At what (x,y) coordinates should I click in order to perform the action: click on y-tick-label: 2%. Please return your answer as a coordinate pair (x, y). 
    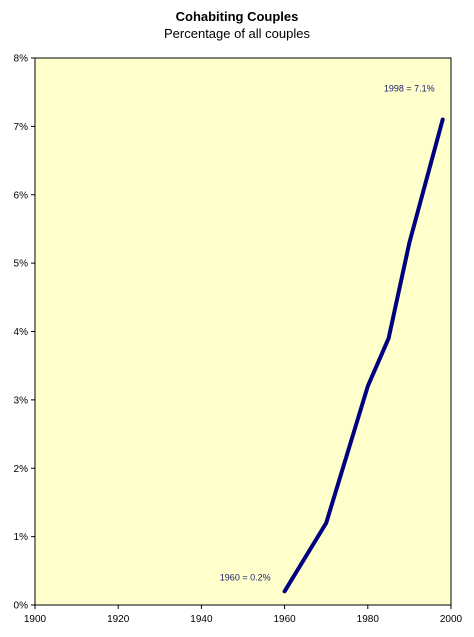
    Looking at the image, I should click on (21, 469).